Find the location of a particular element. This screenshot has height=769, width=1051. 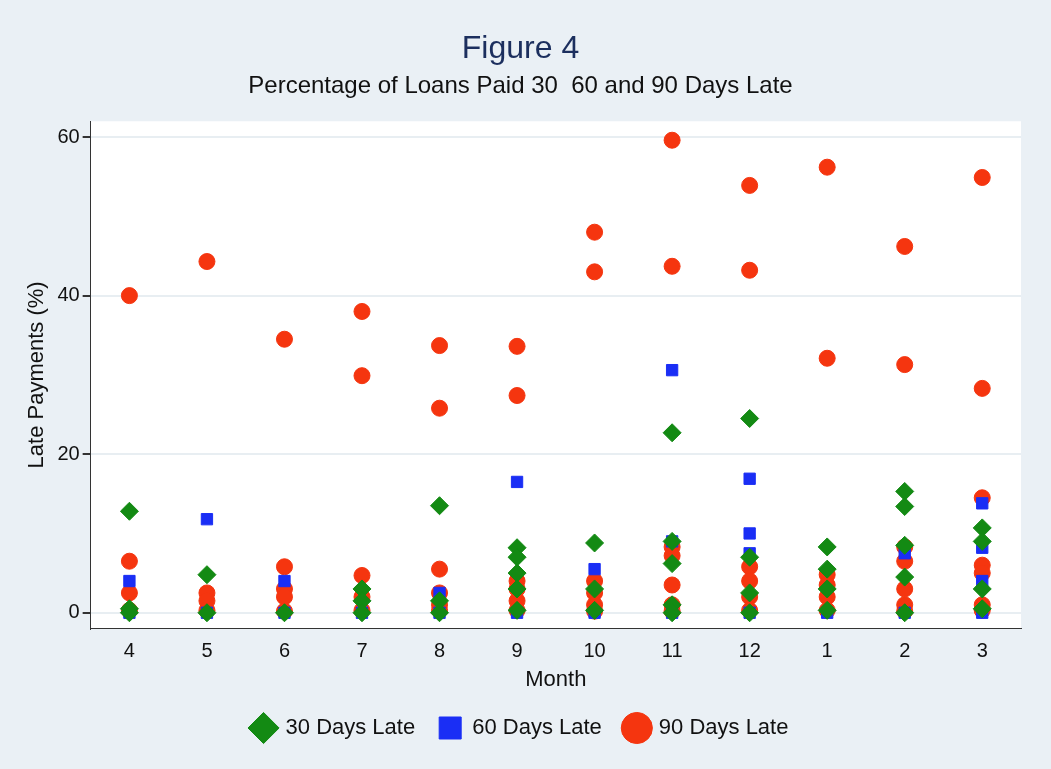

x-tick-label: 2 is located at coordinates (905, 650).